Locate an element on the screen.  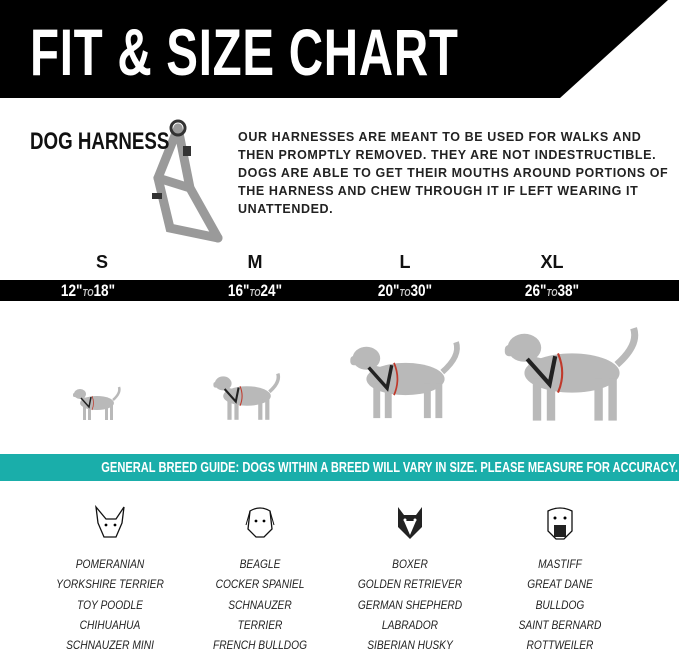
dog-medium is located at coordinates (246, 396).